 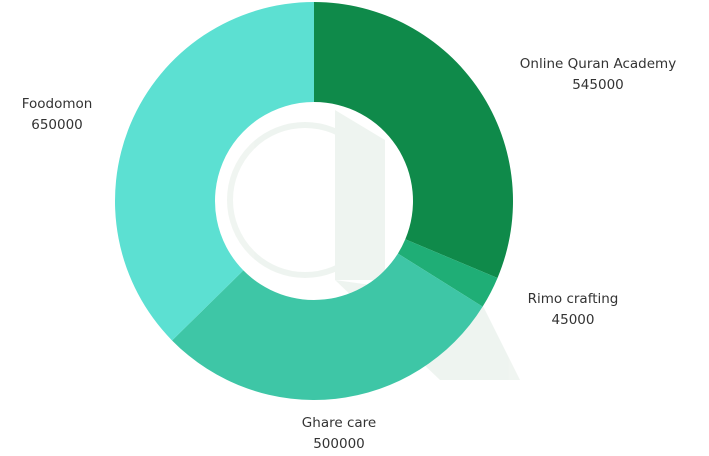 I want to click on slice-rimo-crafting, so click(x=447, y=273).